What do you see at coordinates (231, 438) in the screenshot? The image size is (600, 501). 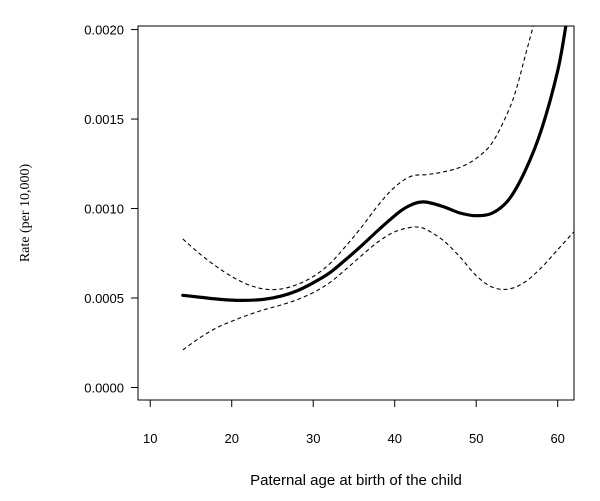 I see `x-tick-label: 20` at bounding box center [231, 438].